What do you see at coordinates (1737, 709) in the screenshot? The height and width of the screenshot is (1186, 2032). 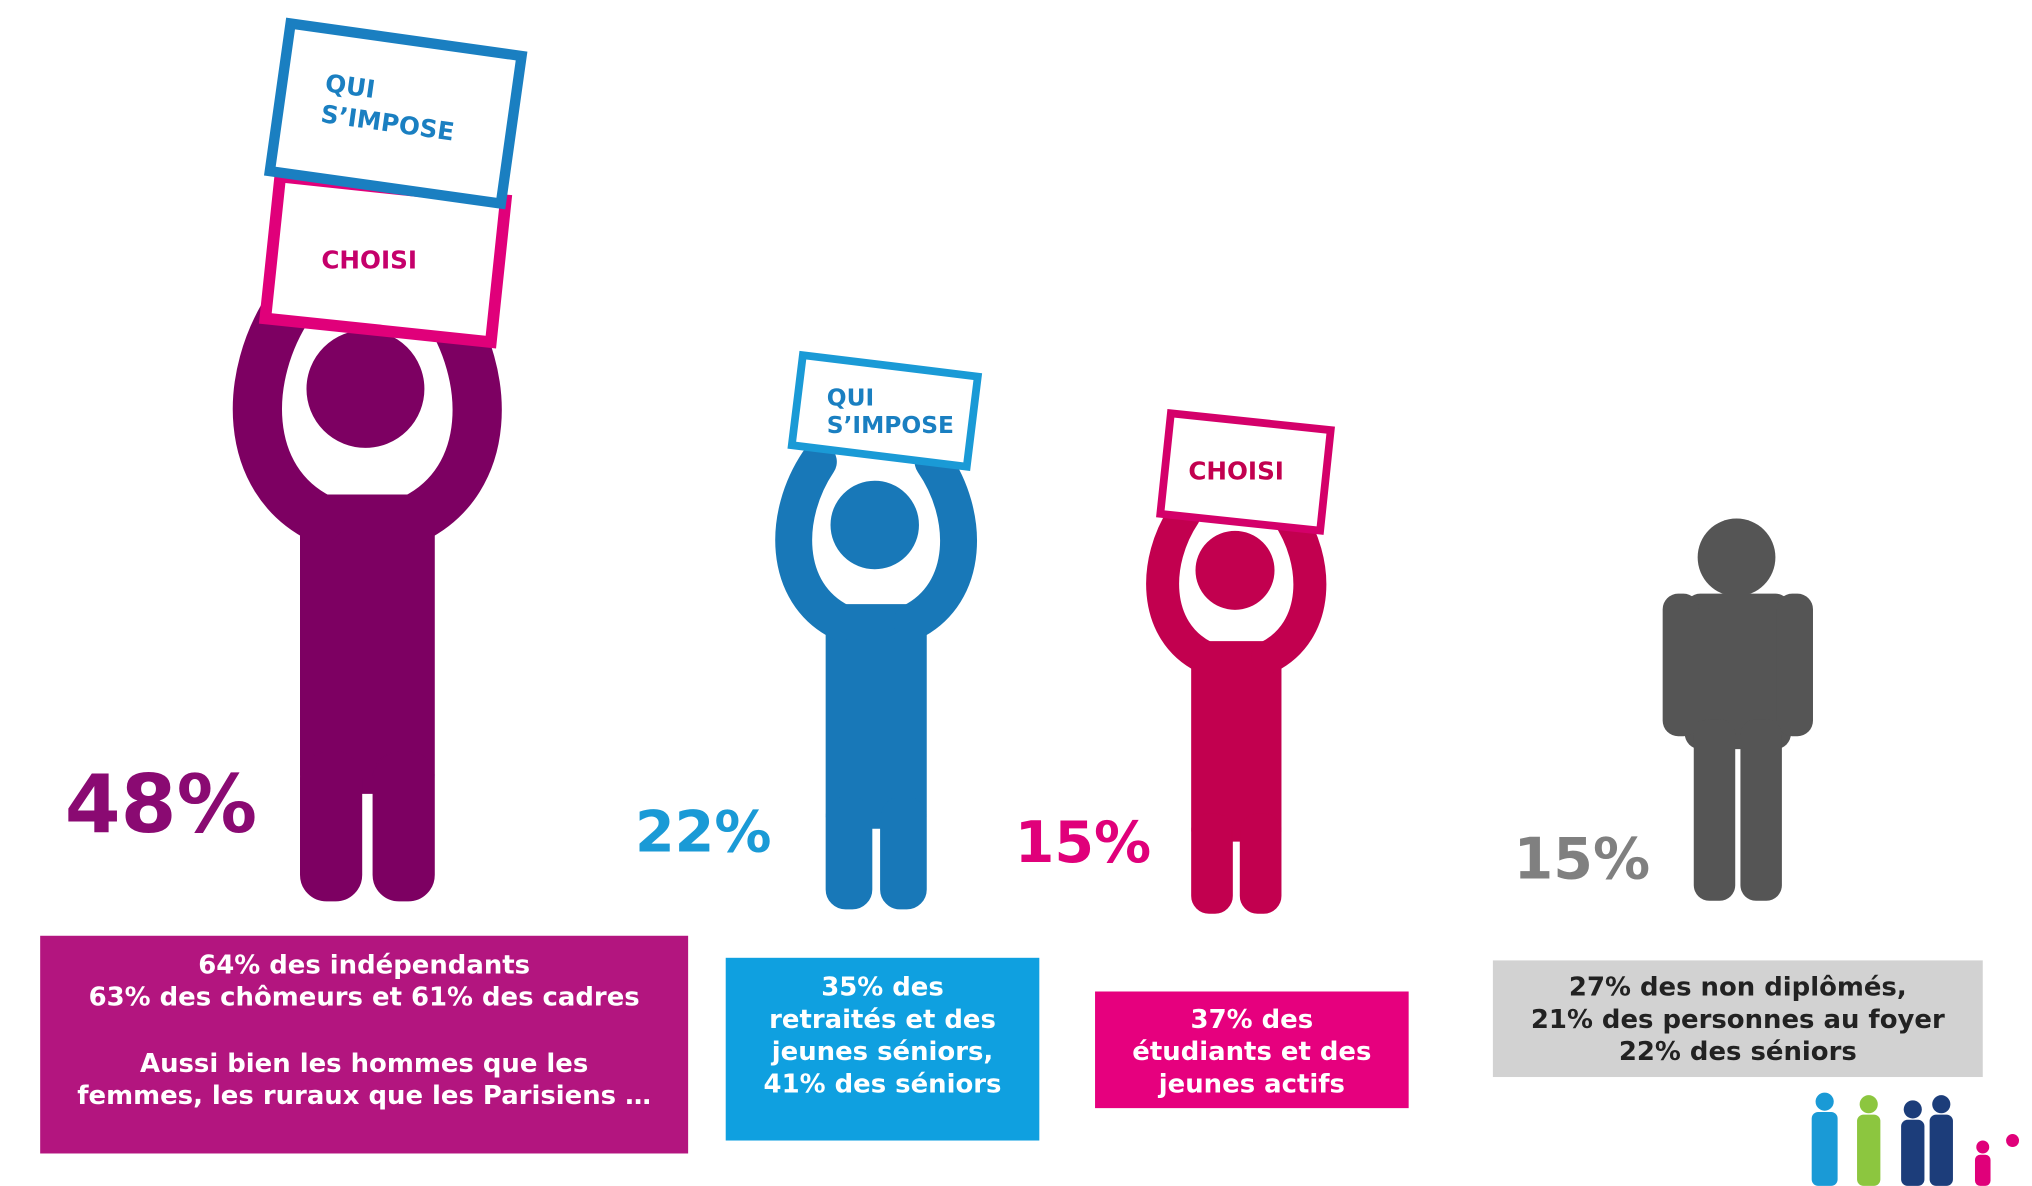 I see `figure-gray` at bounding box center [1737, 709].